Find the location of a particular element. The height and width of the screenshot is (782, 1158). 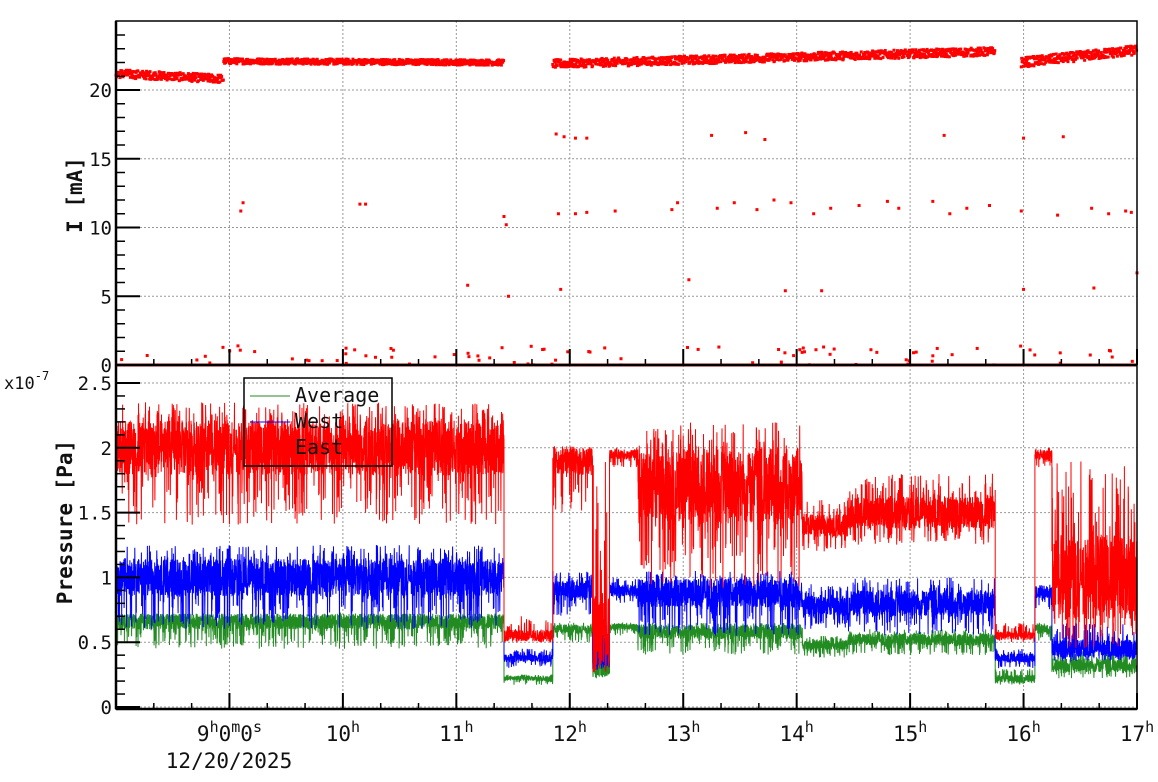

x-tick-label: 14h is located at coordinates (797, 732).